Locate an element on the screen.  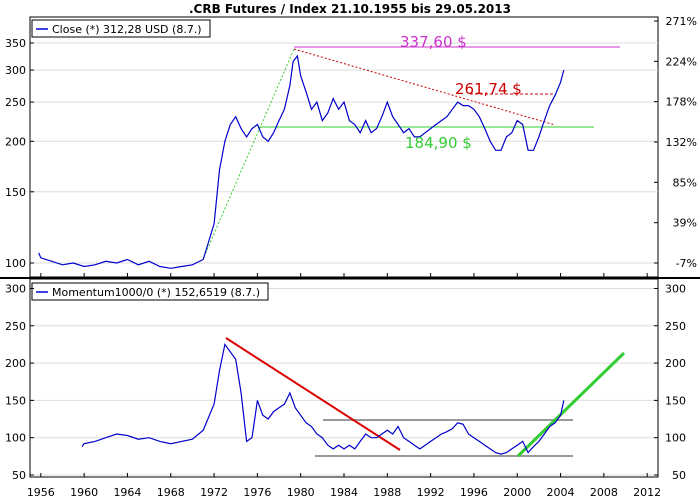
momentum-y-right-tick-label: 200 is located at coordinates (675, 363).